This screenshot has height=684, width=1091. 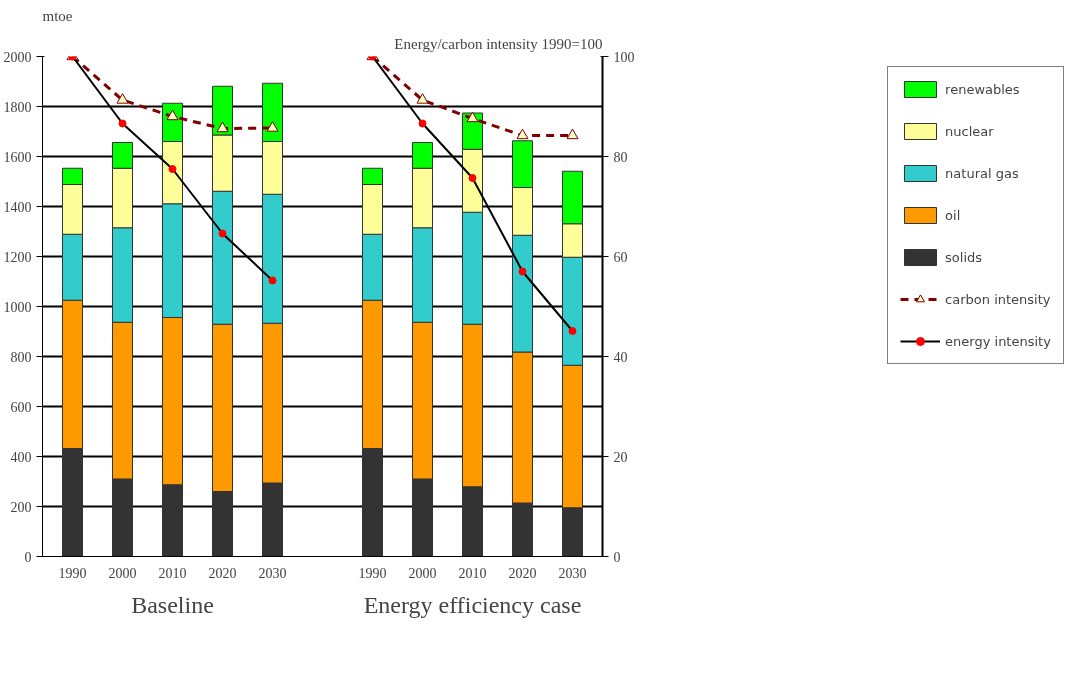 What do you see at coordinates (624, 57) in the screenshot?
I see `y2-tick-label: 100` at bounding box center [624, 57].